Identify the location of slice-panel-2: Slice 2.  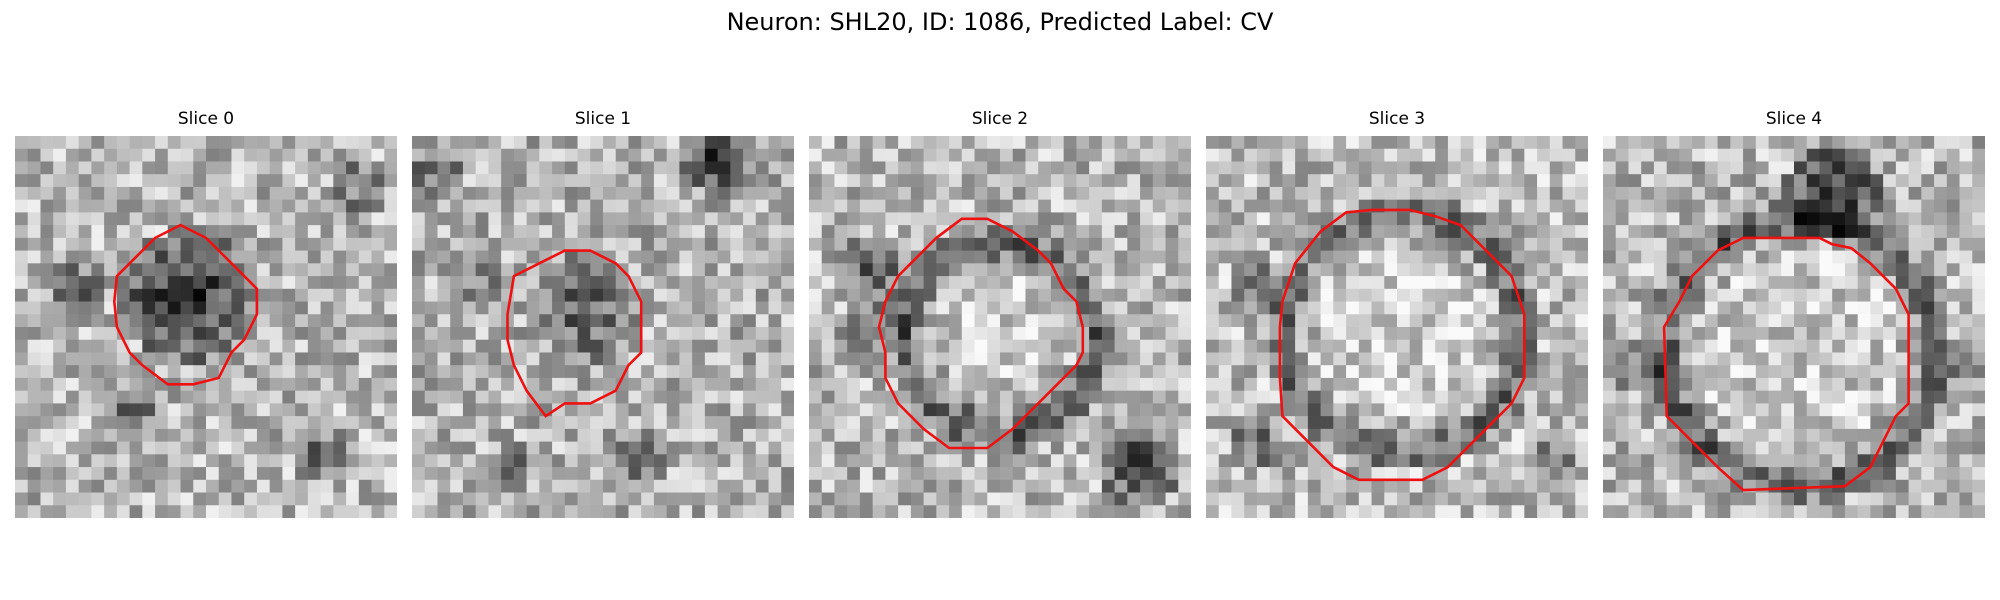
(1000, 313).